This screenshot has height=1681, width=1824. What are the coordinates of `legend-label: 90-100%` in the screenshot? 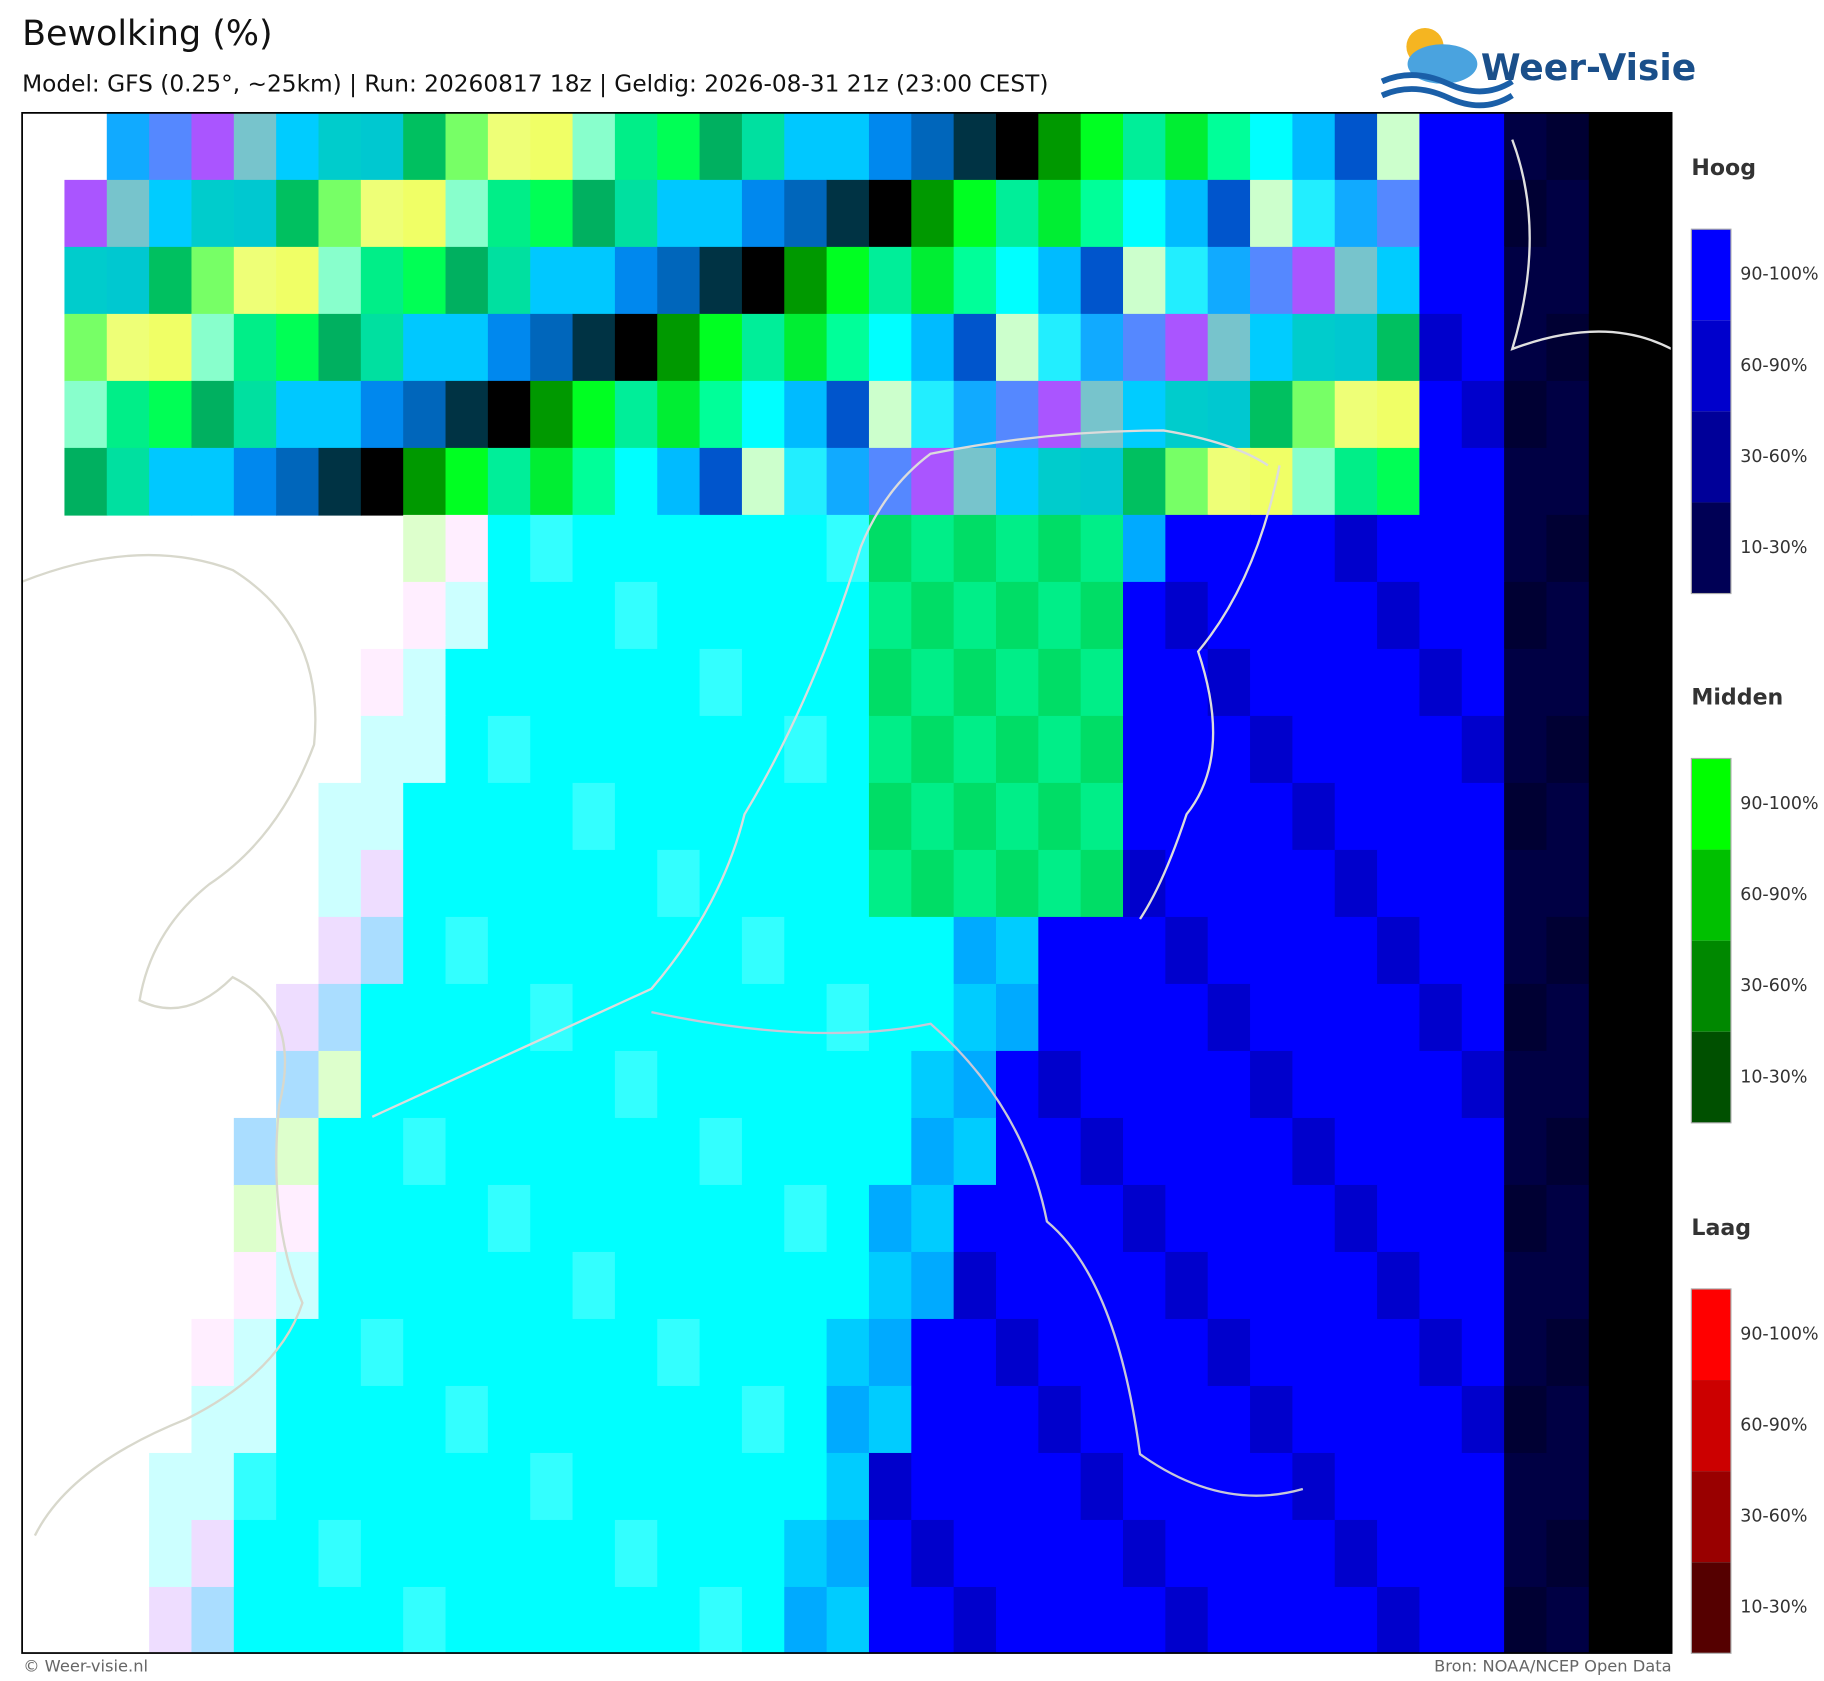 It's located at (1779, 804).